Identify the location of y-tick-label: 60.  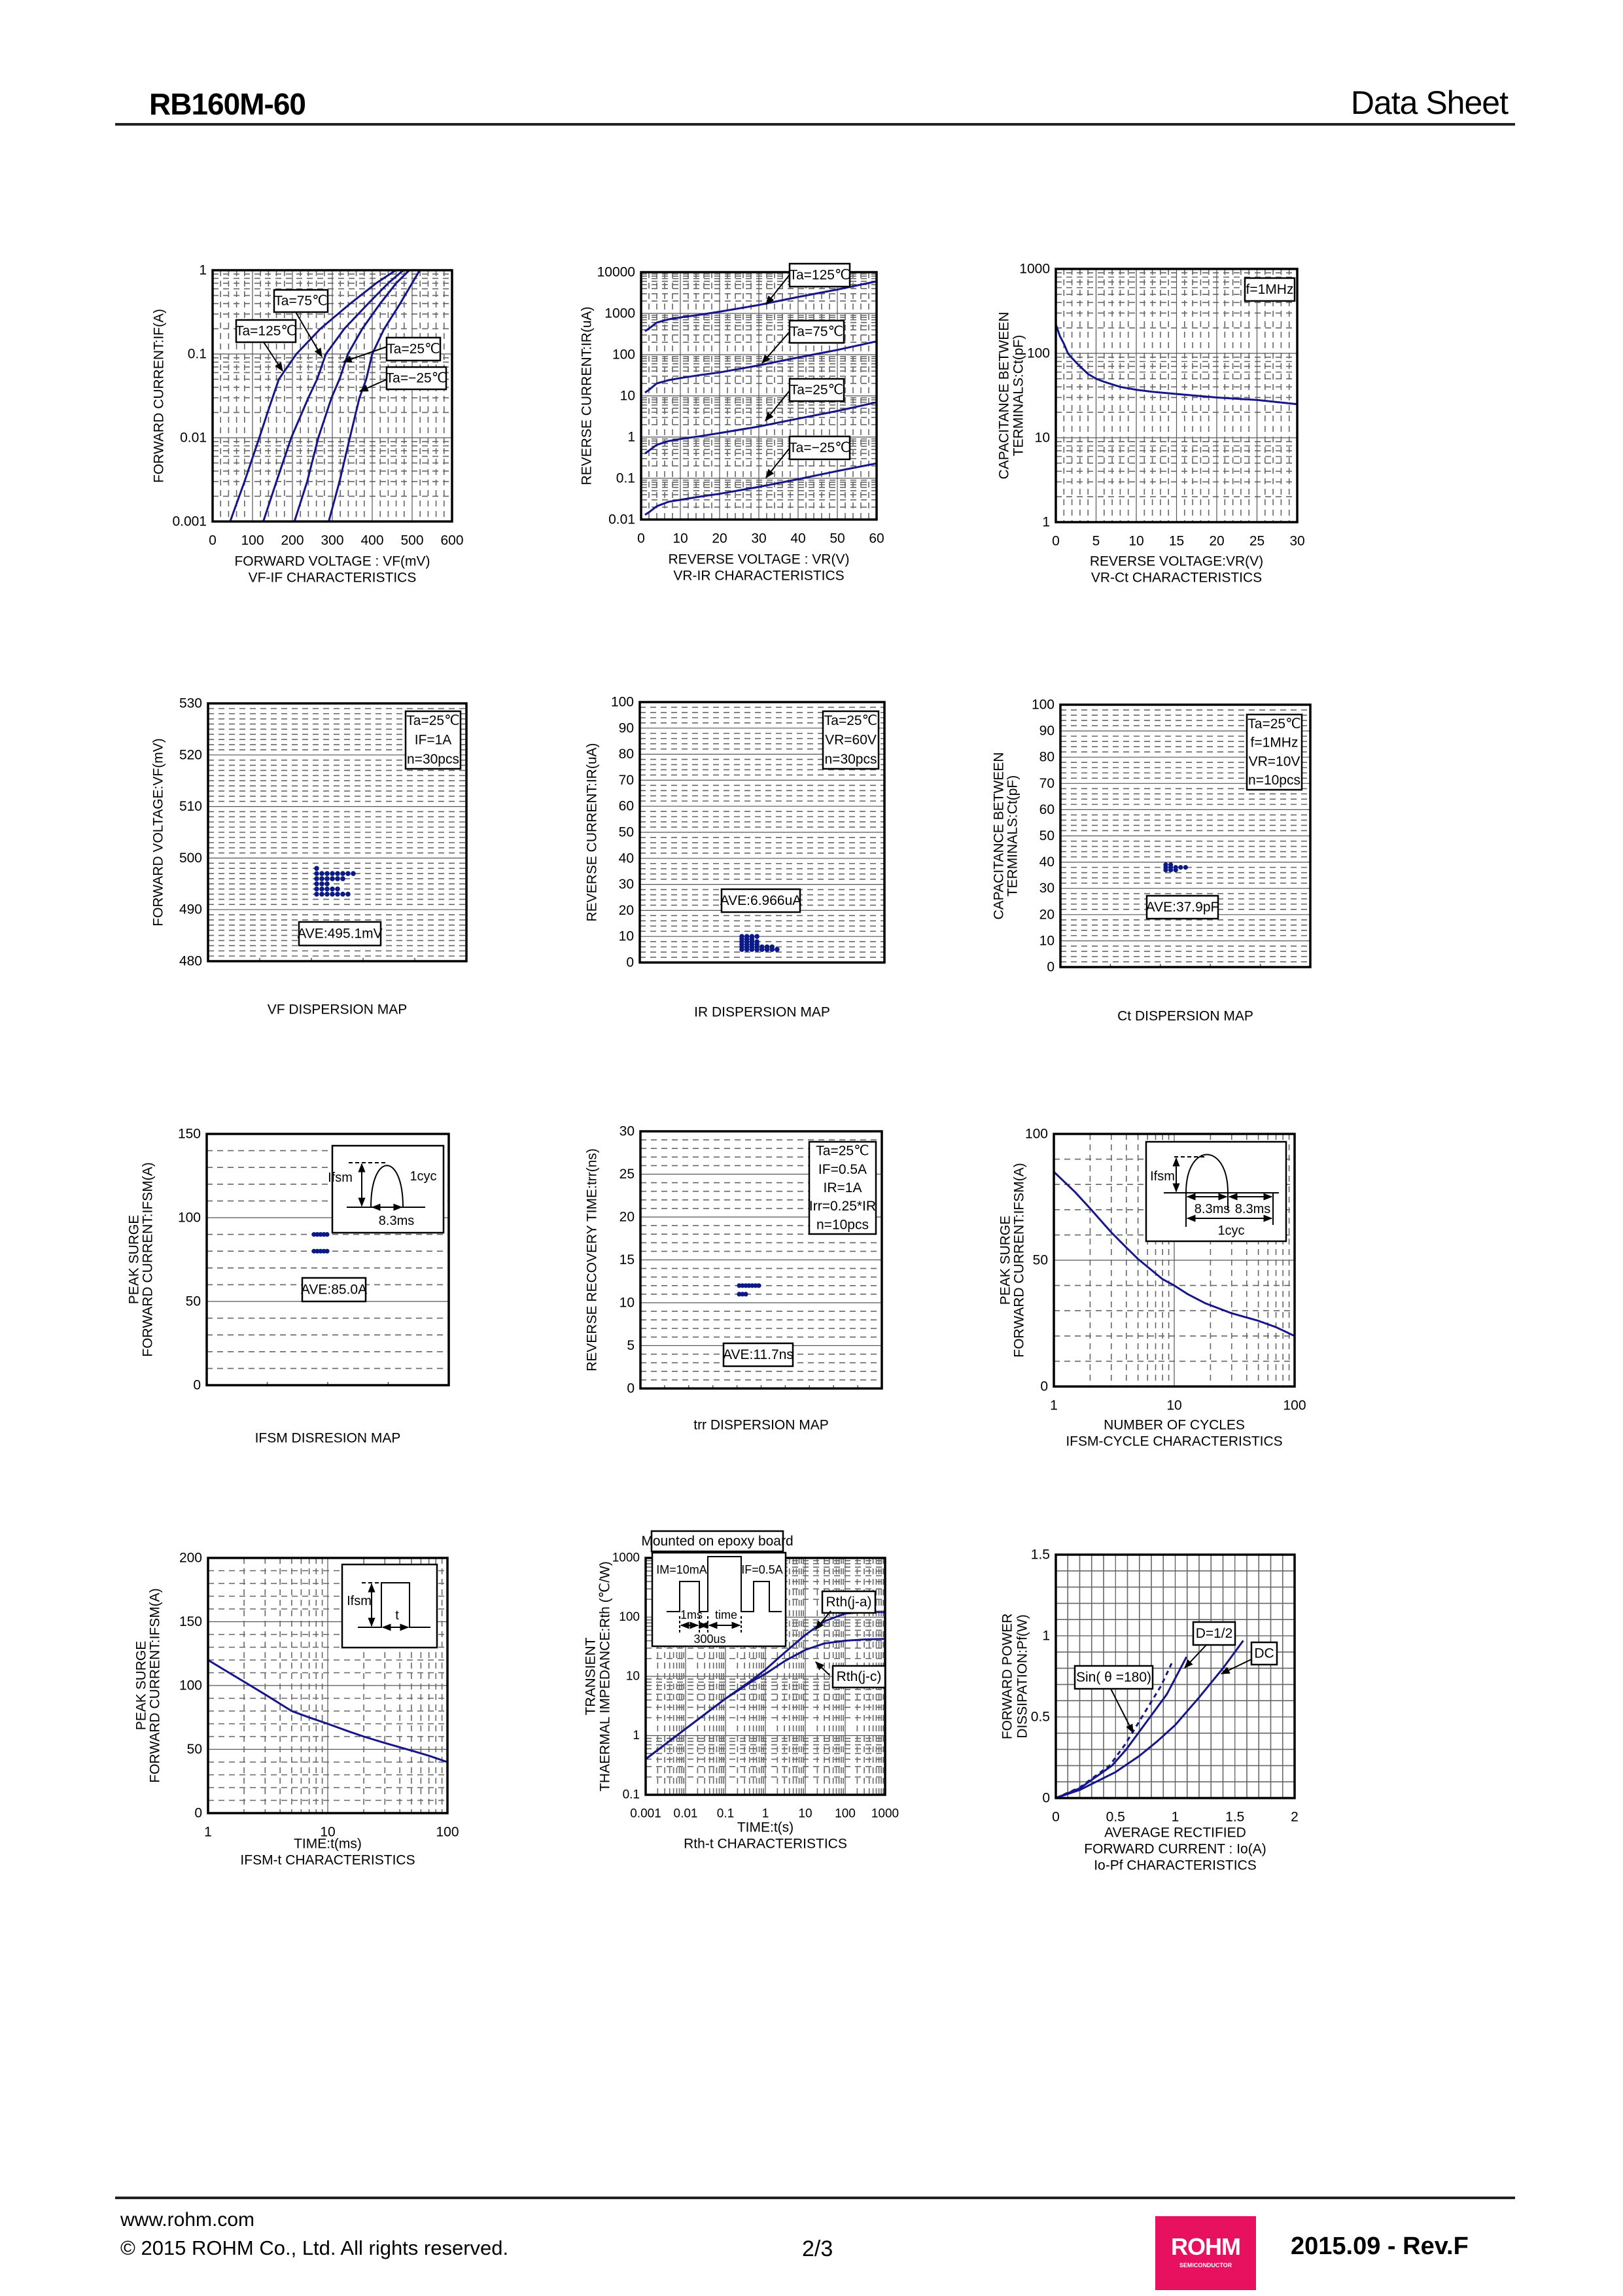
(1047, 810).